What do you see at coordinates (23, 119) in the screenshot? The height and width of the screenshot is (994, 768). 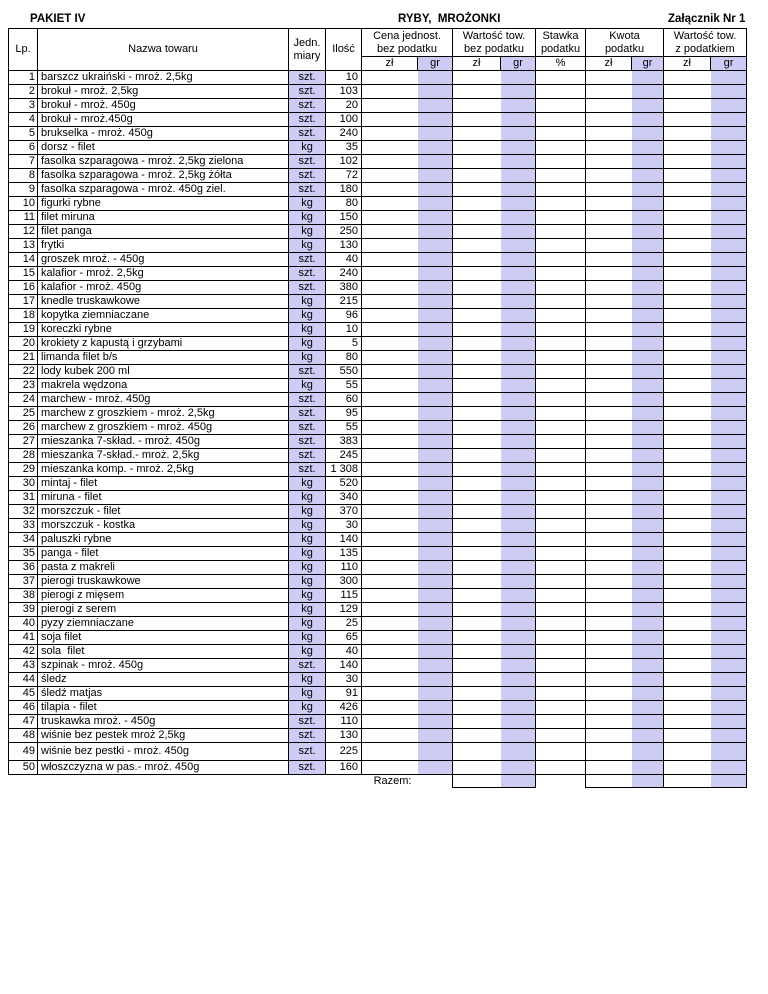 I see `row-lp: 4` at bounding box center [23, 119].